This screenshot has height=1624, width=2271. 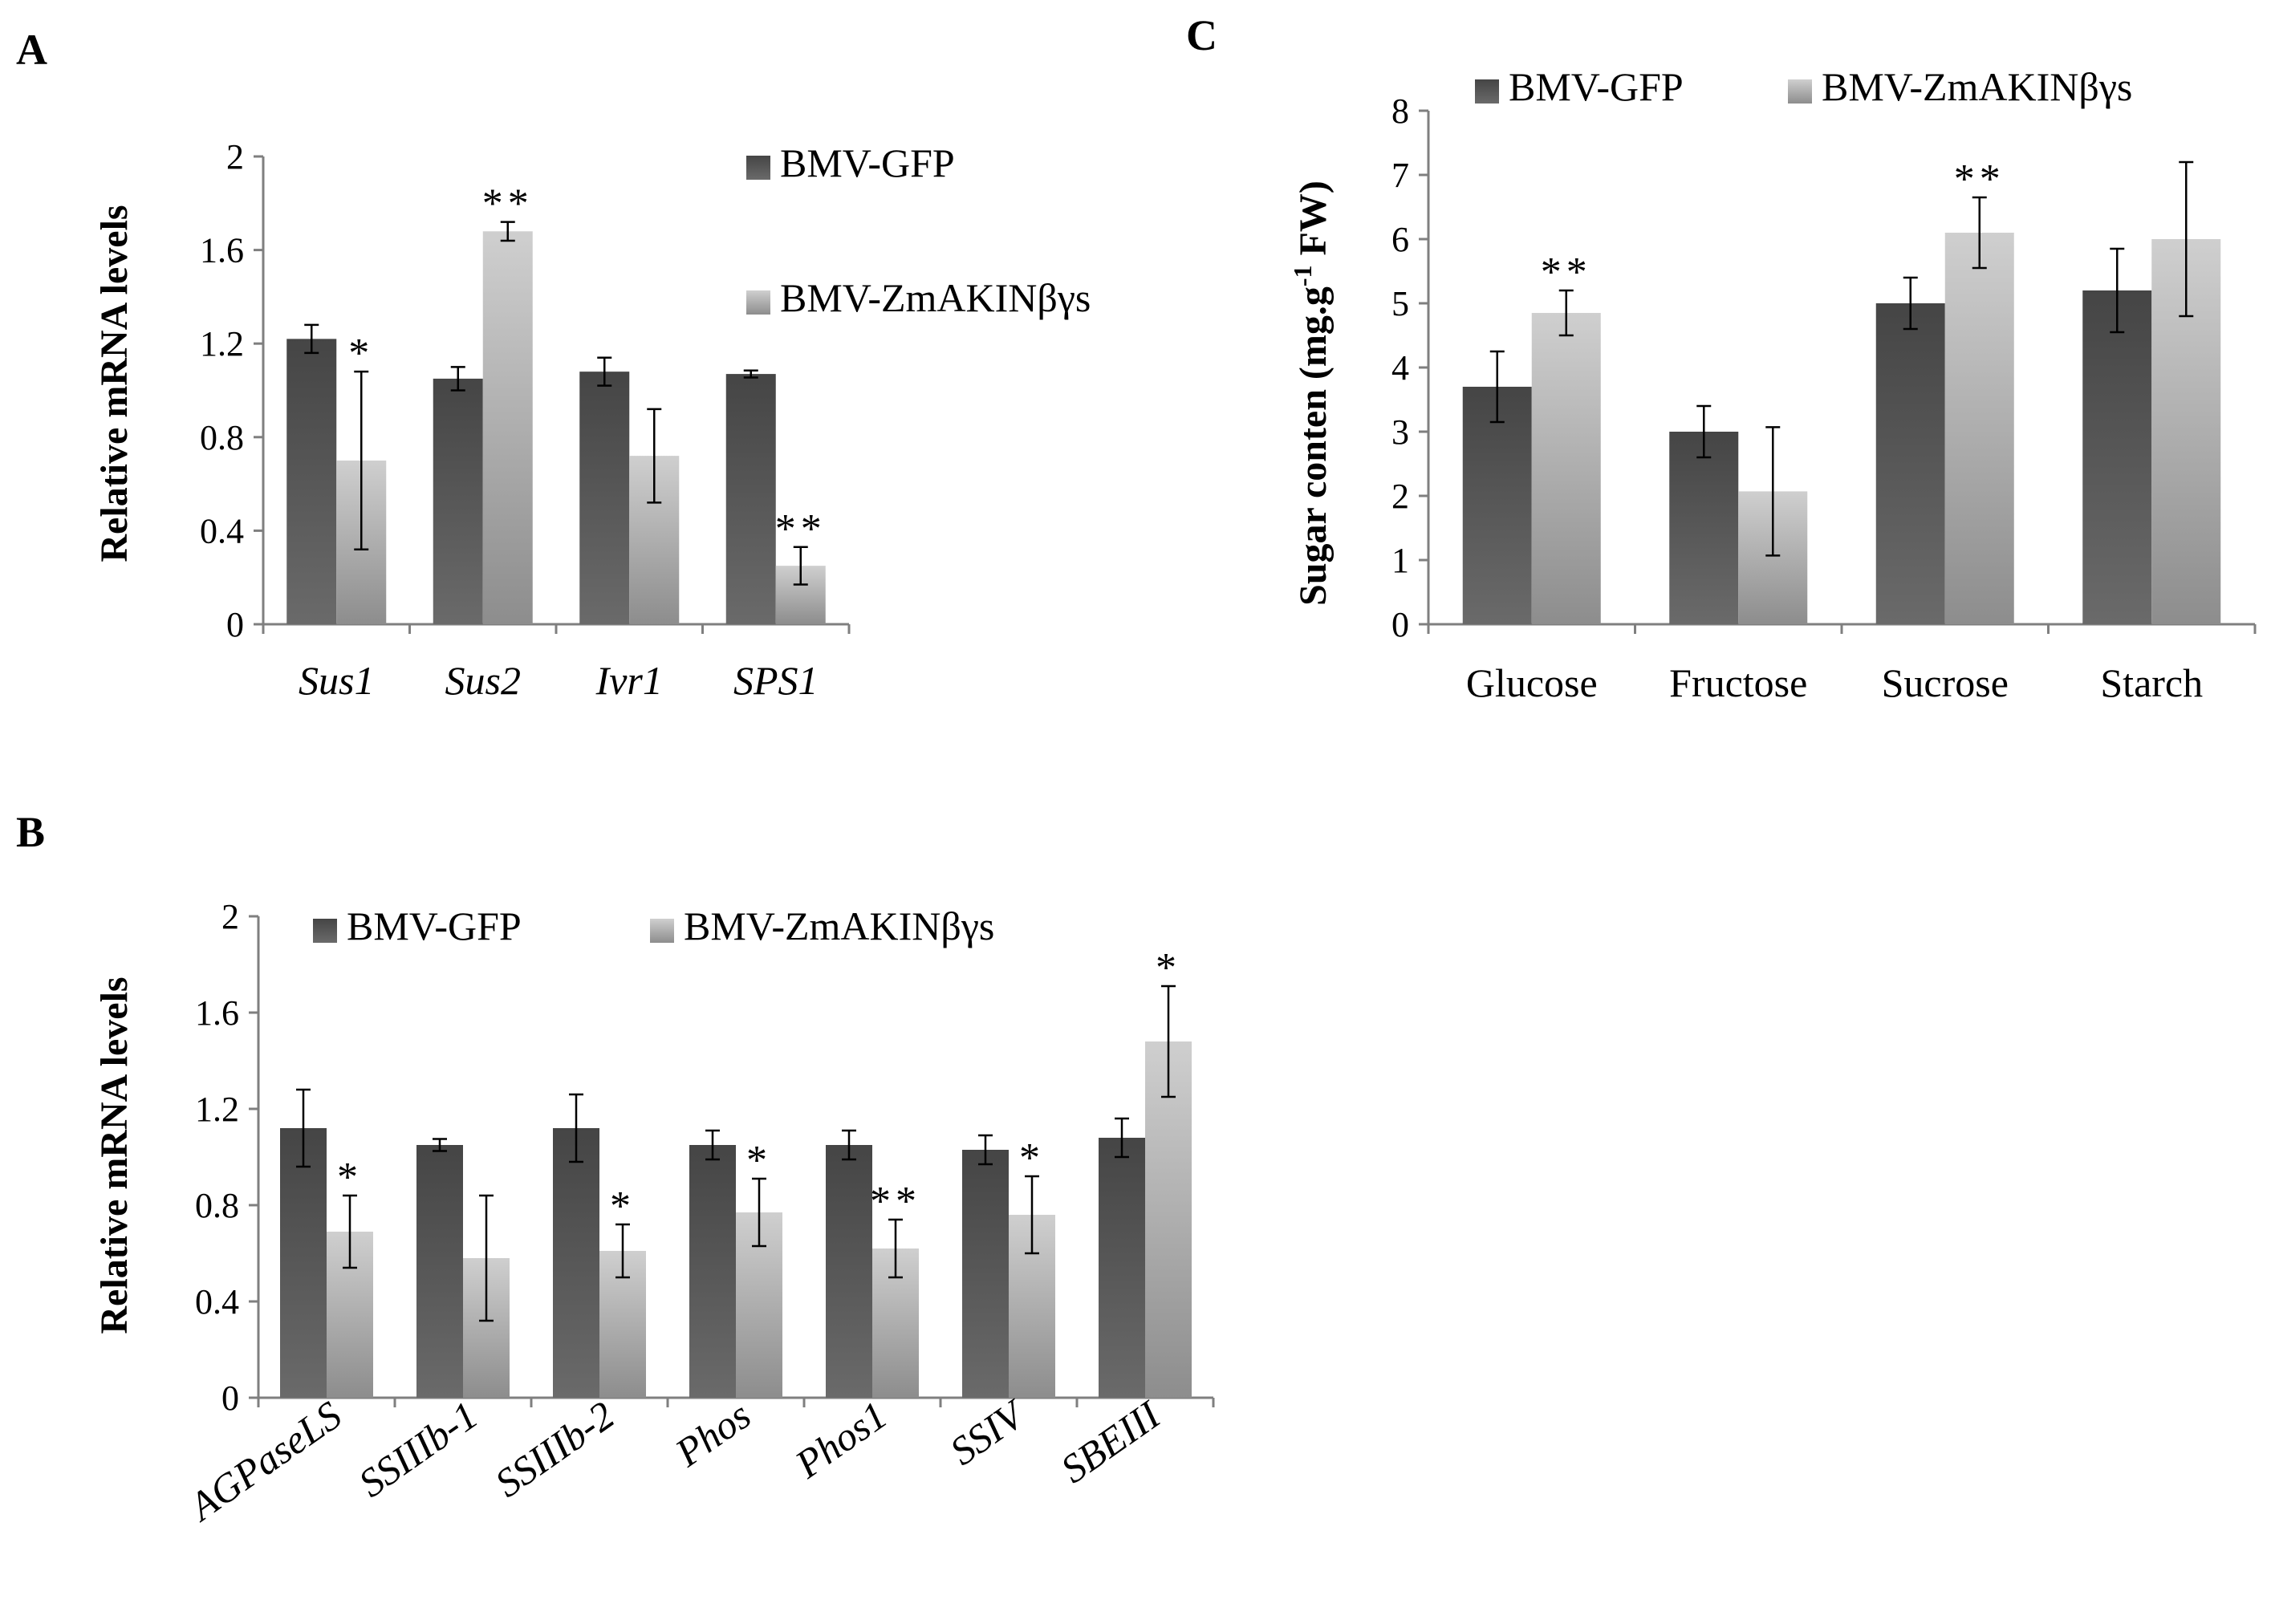 I want to click on panel-c-y-tick-label: 2, so click(x=1400, y=496).